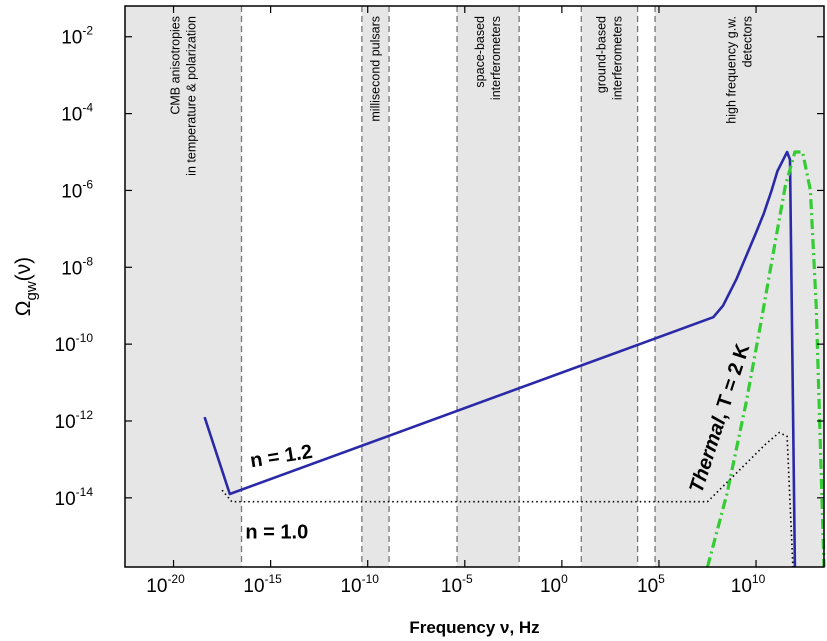 This screenshot has height=641, width=827. I want to click on band-label-cmb-0: CMB anisotropies, so click(175, 65).